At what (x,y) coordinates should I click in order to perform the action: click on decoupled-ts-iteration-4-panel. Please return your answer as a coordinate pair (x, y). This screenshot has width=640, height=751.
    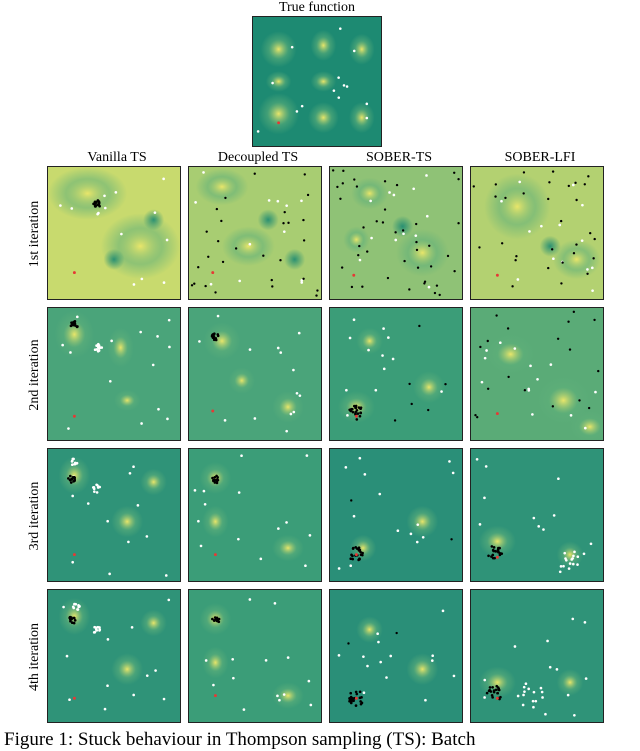
    Looking at the image, I should click on (255, 656).